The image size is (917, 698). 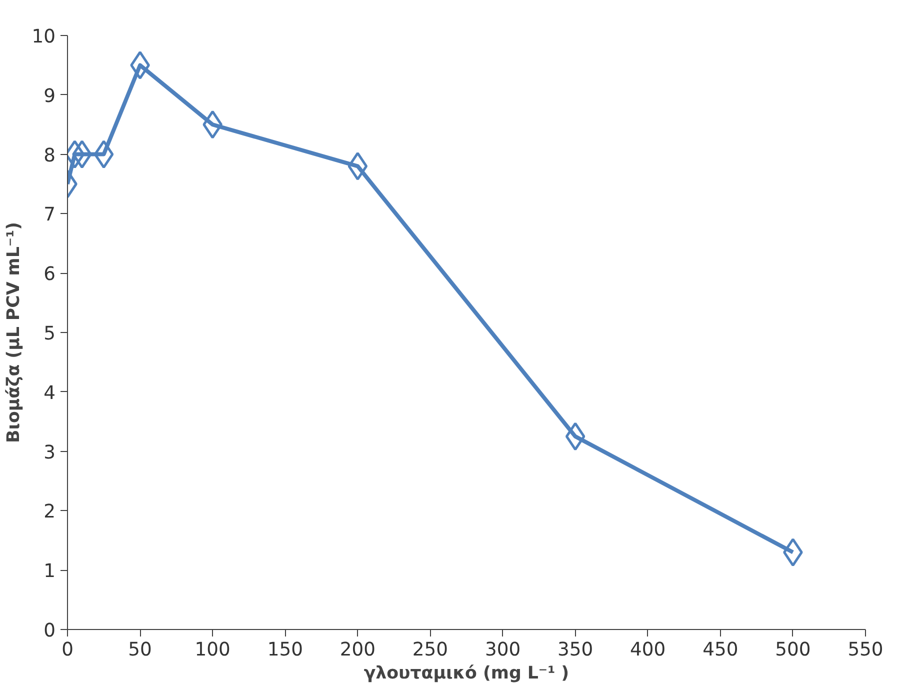 I want to click on x-tick-label: 50, so click(x=140, y=650).